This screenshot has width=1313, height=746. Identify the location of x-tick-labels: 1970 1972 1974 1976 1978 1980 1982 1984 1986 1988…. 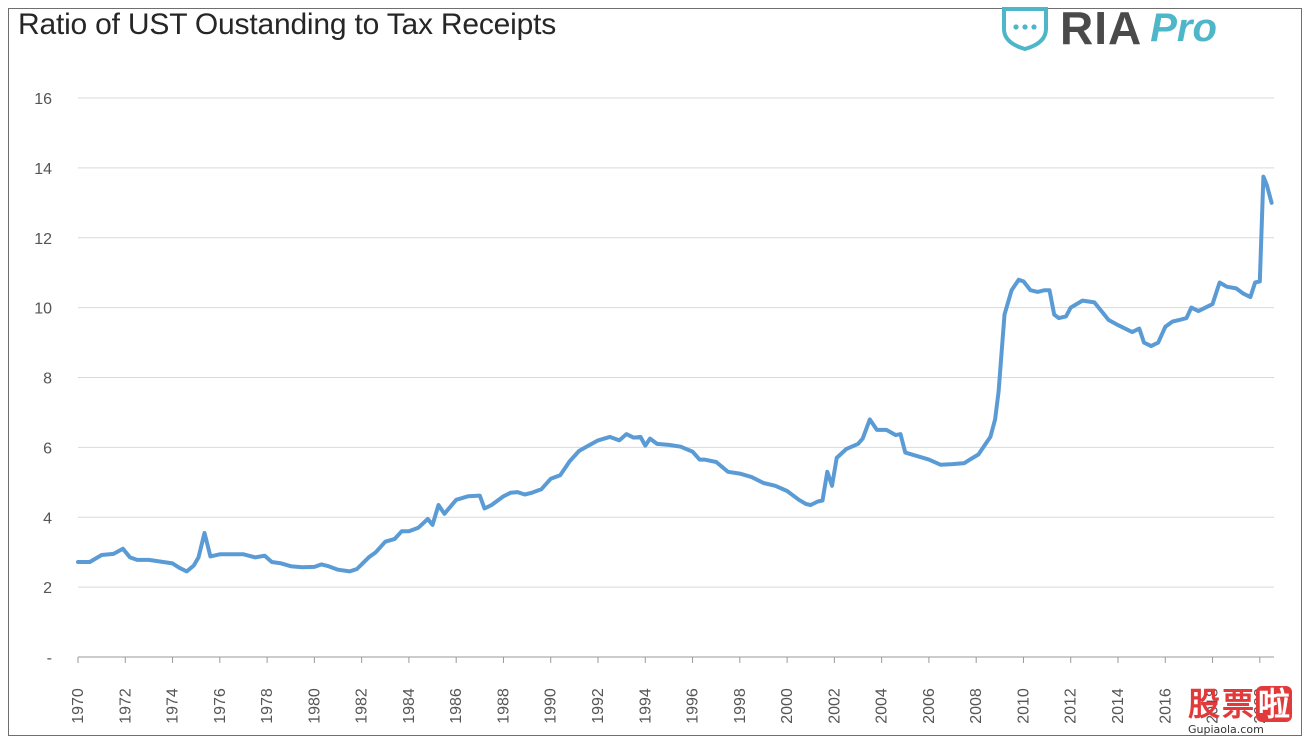
(669, 706).